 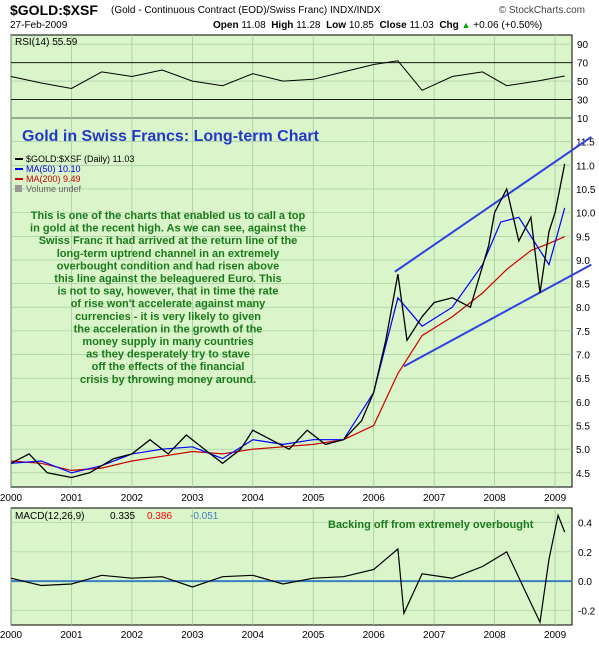 I want to click on symbol-label: $GOLD:$XSF, so click(x=54, y=10).